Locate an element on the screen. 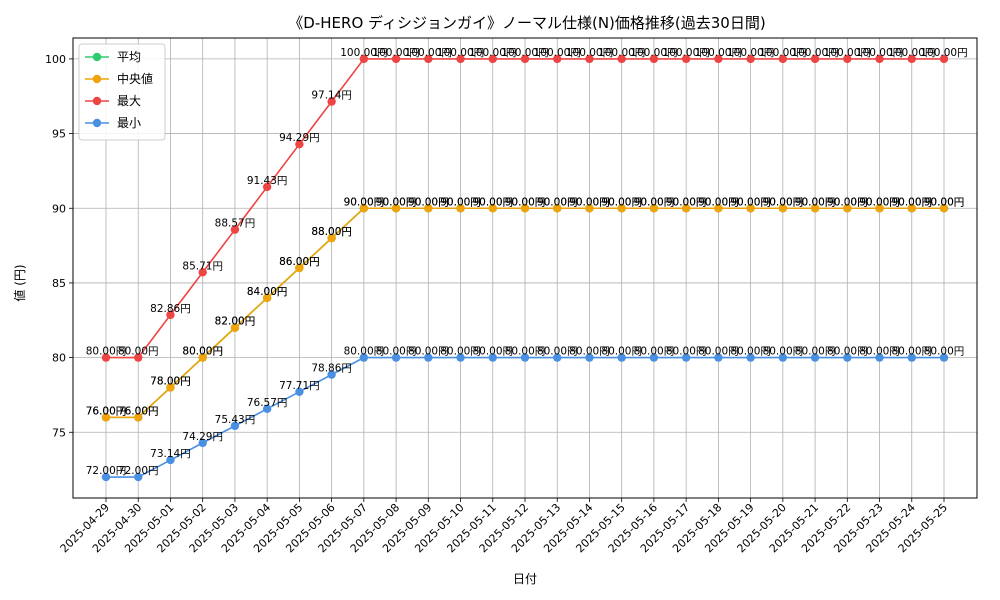  y-tick-label: 85 is located at coordinates (59, 283).